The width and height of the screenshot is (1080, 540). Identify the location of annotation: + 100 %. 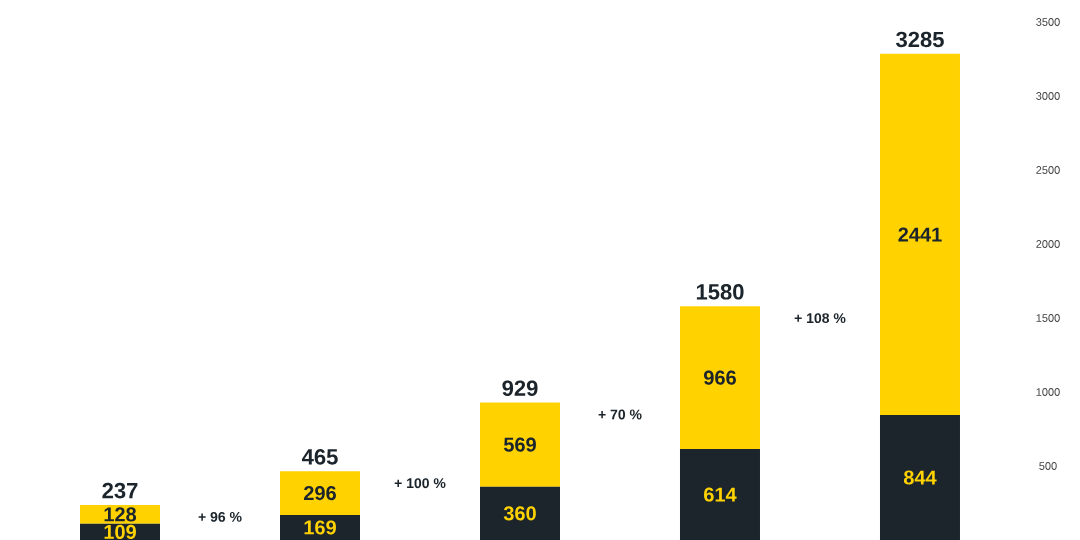
(420, 483).